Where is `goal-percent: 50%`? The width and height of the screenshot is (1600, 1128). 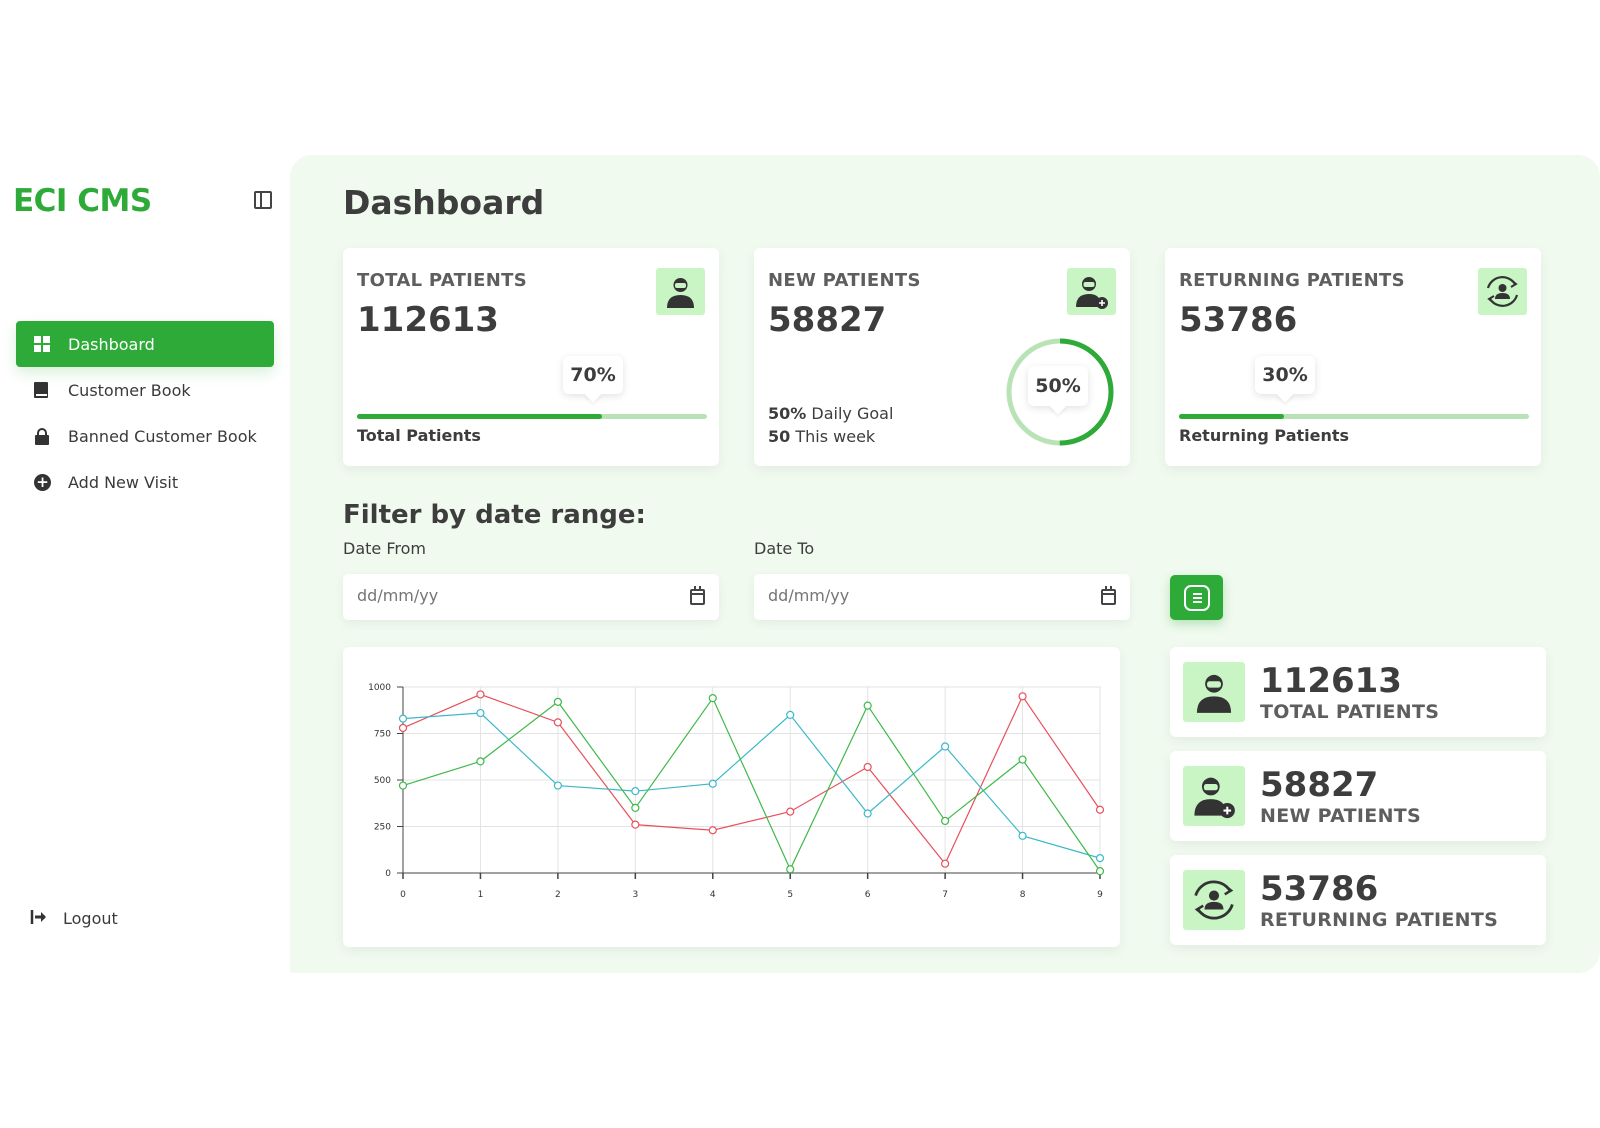 goal-percent: 50% is located at coordinates (787, 413).